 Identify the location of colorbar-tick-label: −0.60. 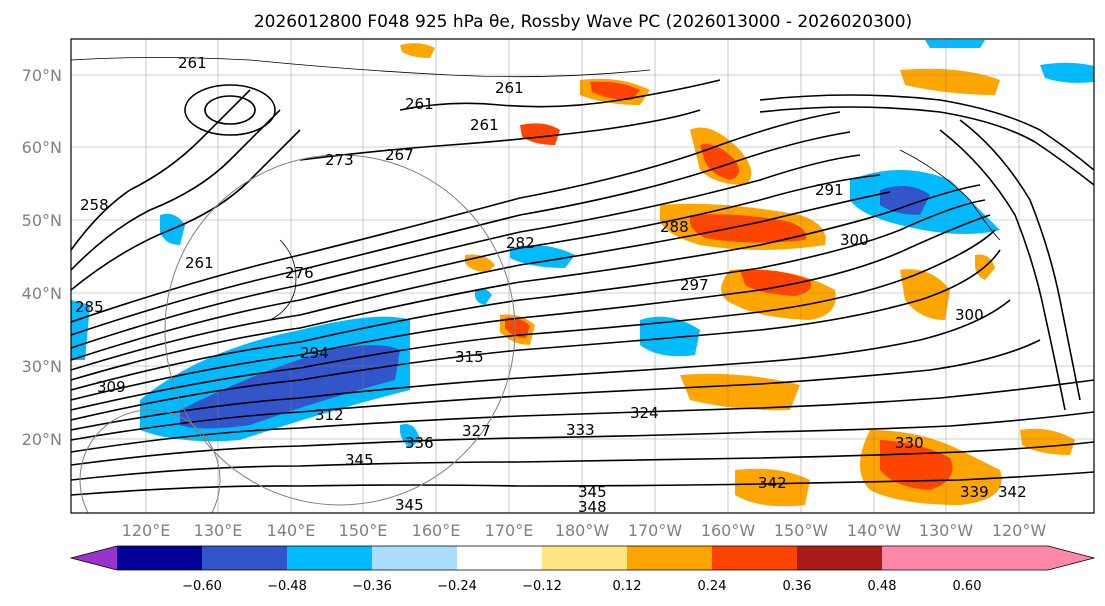
(202, 586).